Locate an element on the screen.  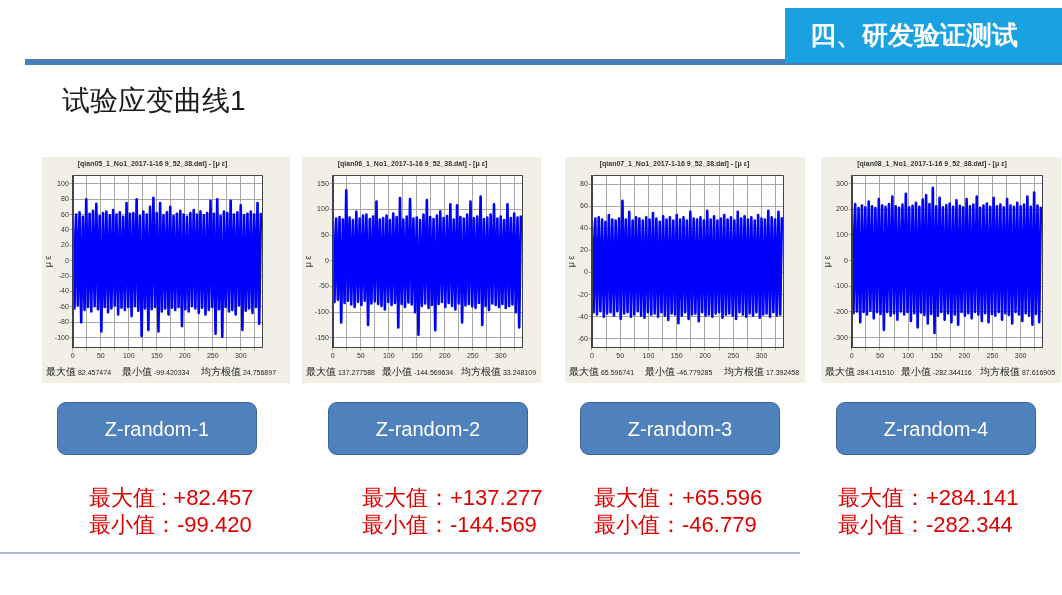
text: 试验应变曲线1 is located at coordinates (154, 101).